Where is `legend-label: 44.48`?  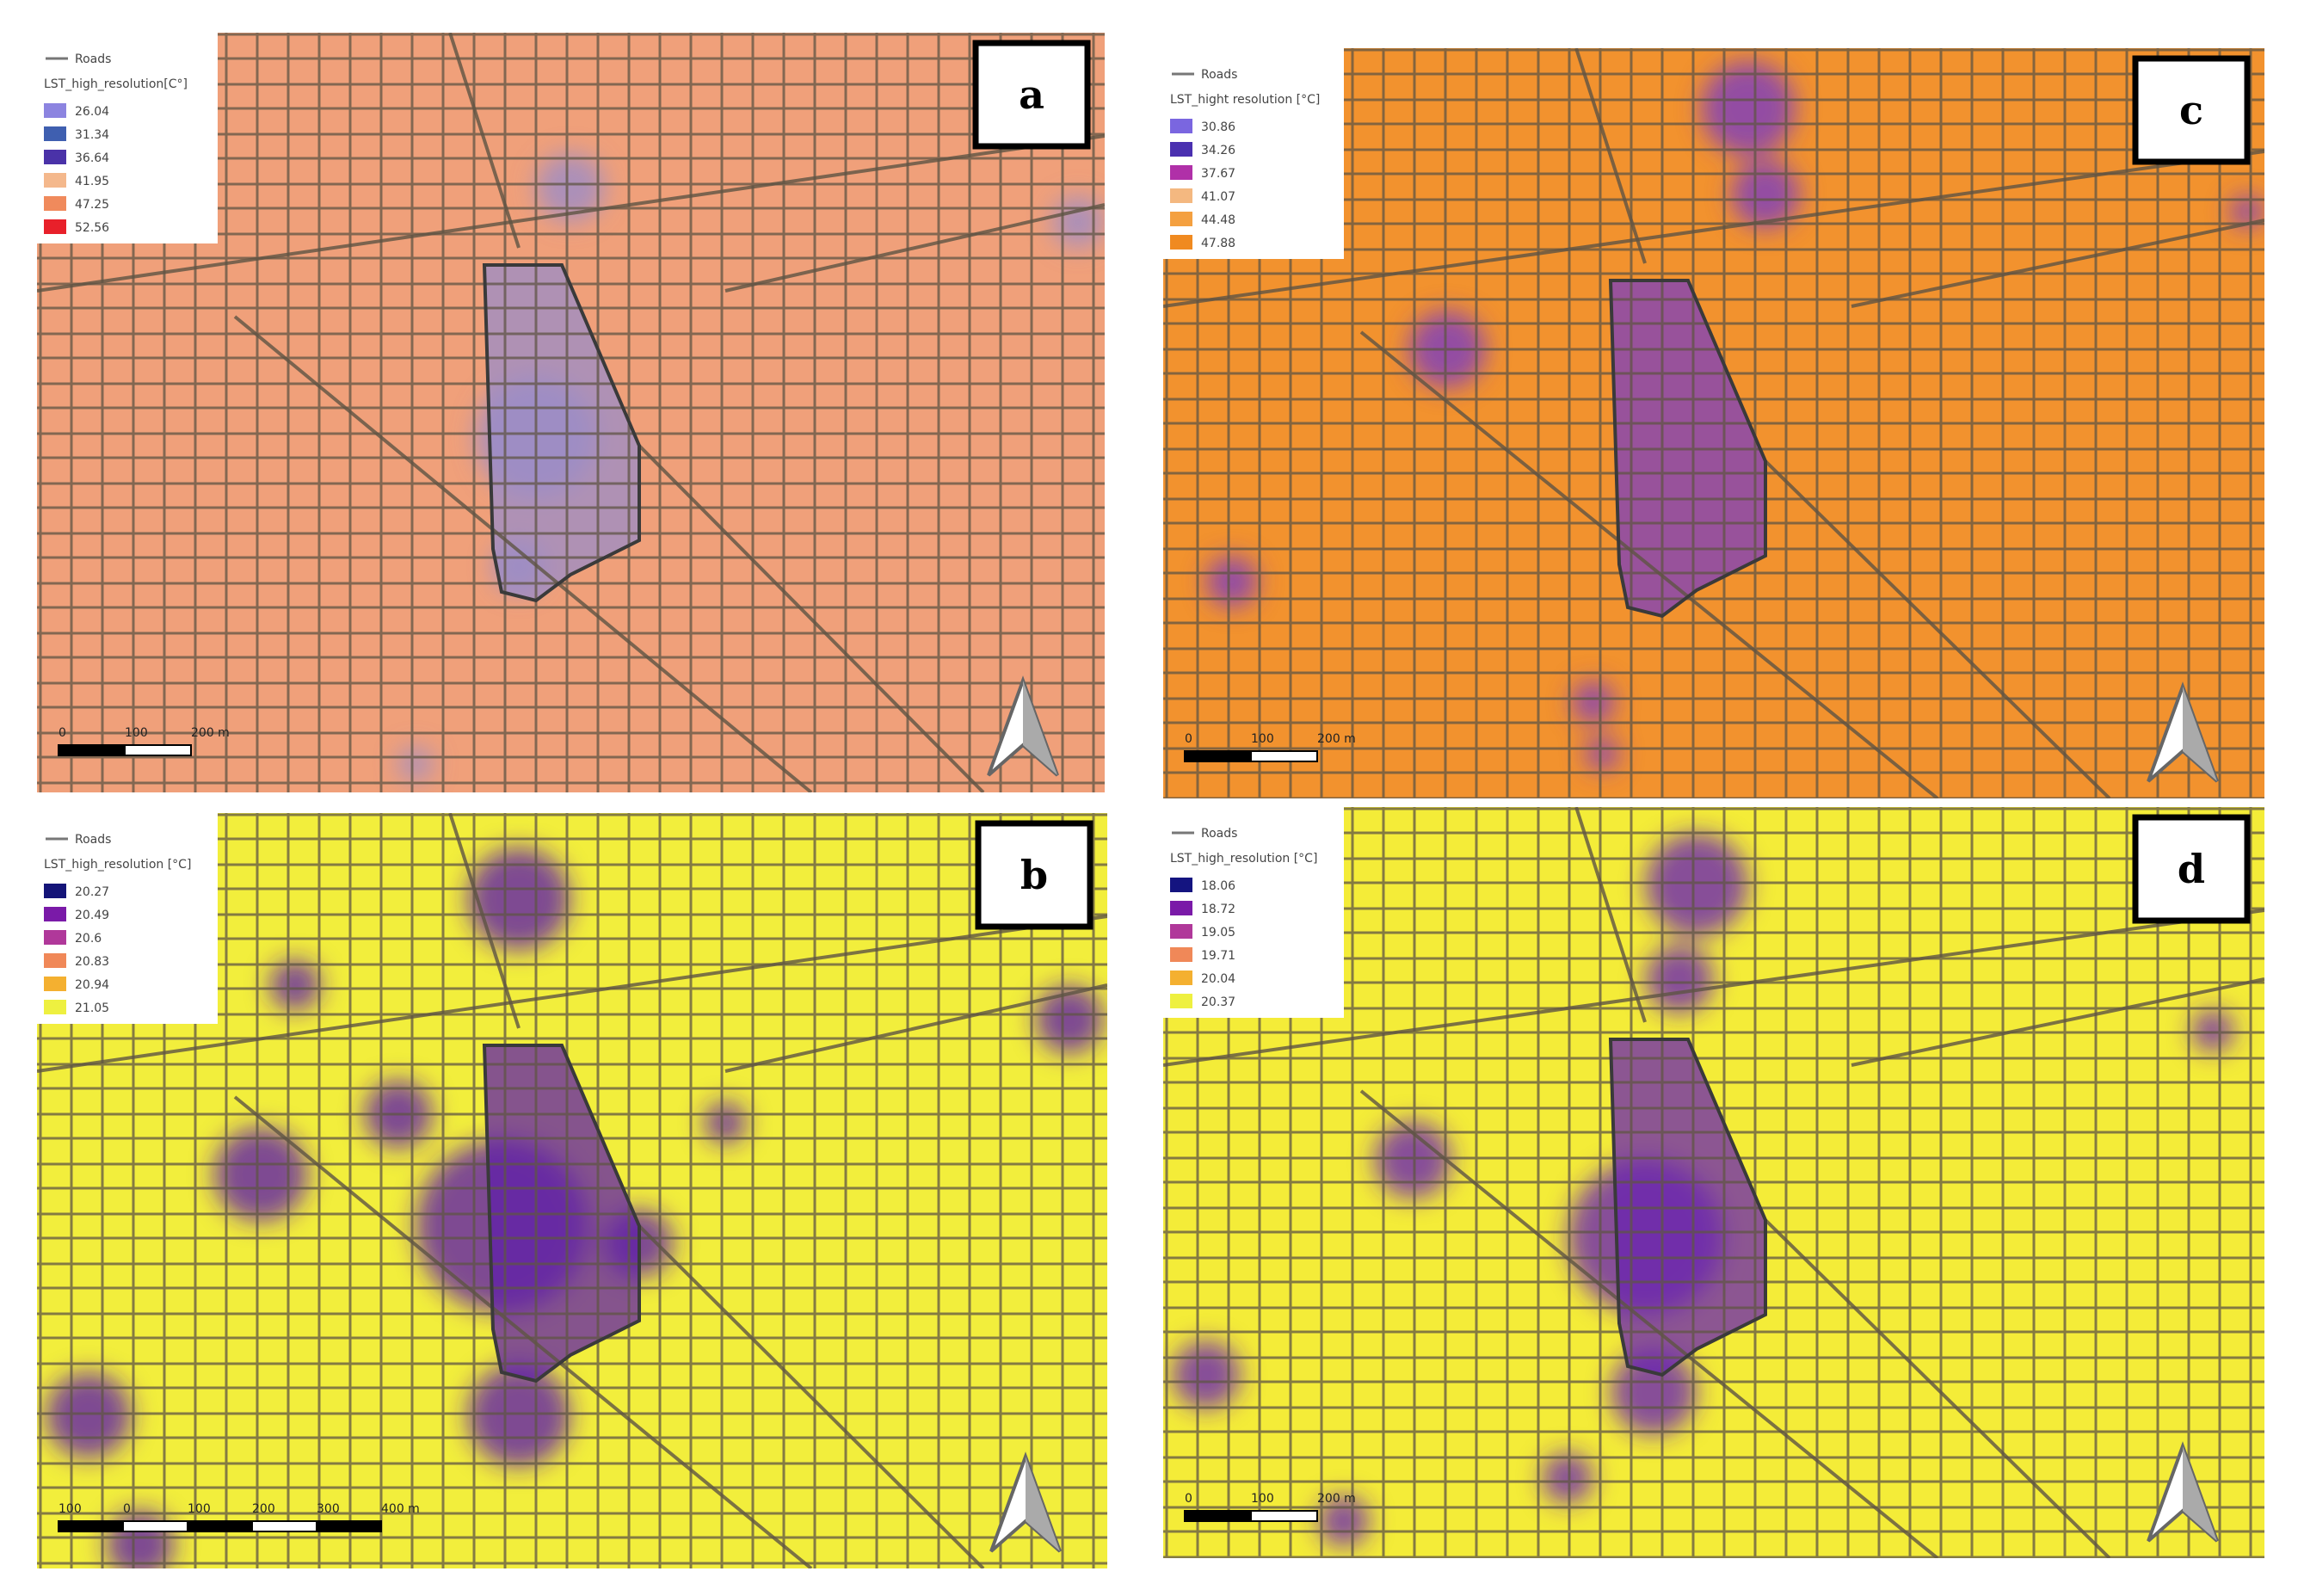
legend-label: 44.48 is located at coordinates (1218, 220).